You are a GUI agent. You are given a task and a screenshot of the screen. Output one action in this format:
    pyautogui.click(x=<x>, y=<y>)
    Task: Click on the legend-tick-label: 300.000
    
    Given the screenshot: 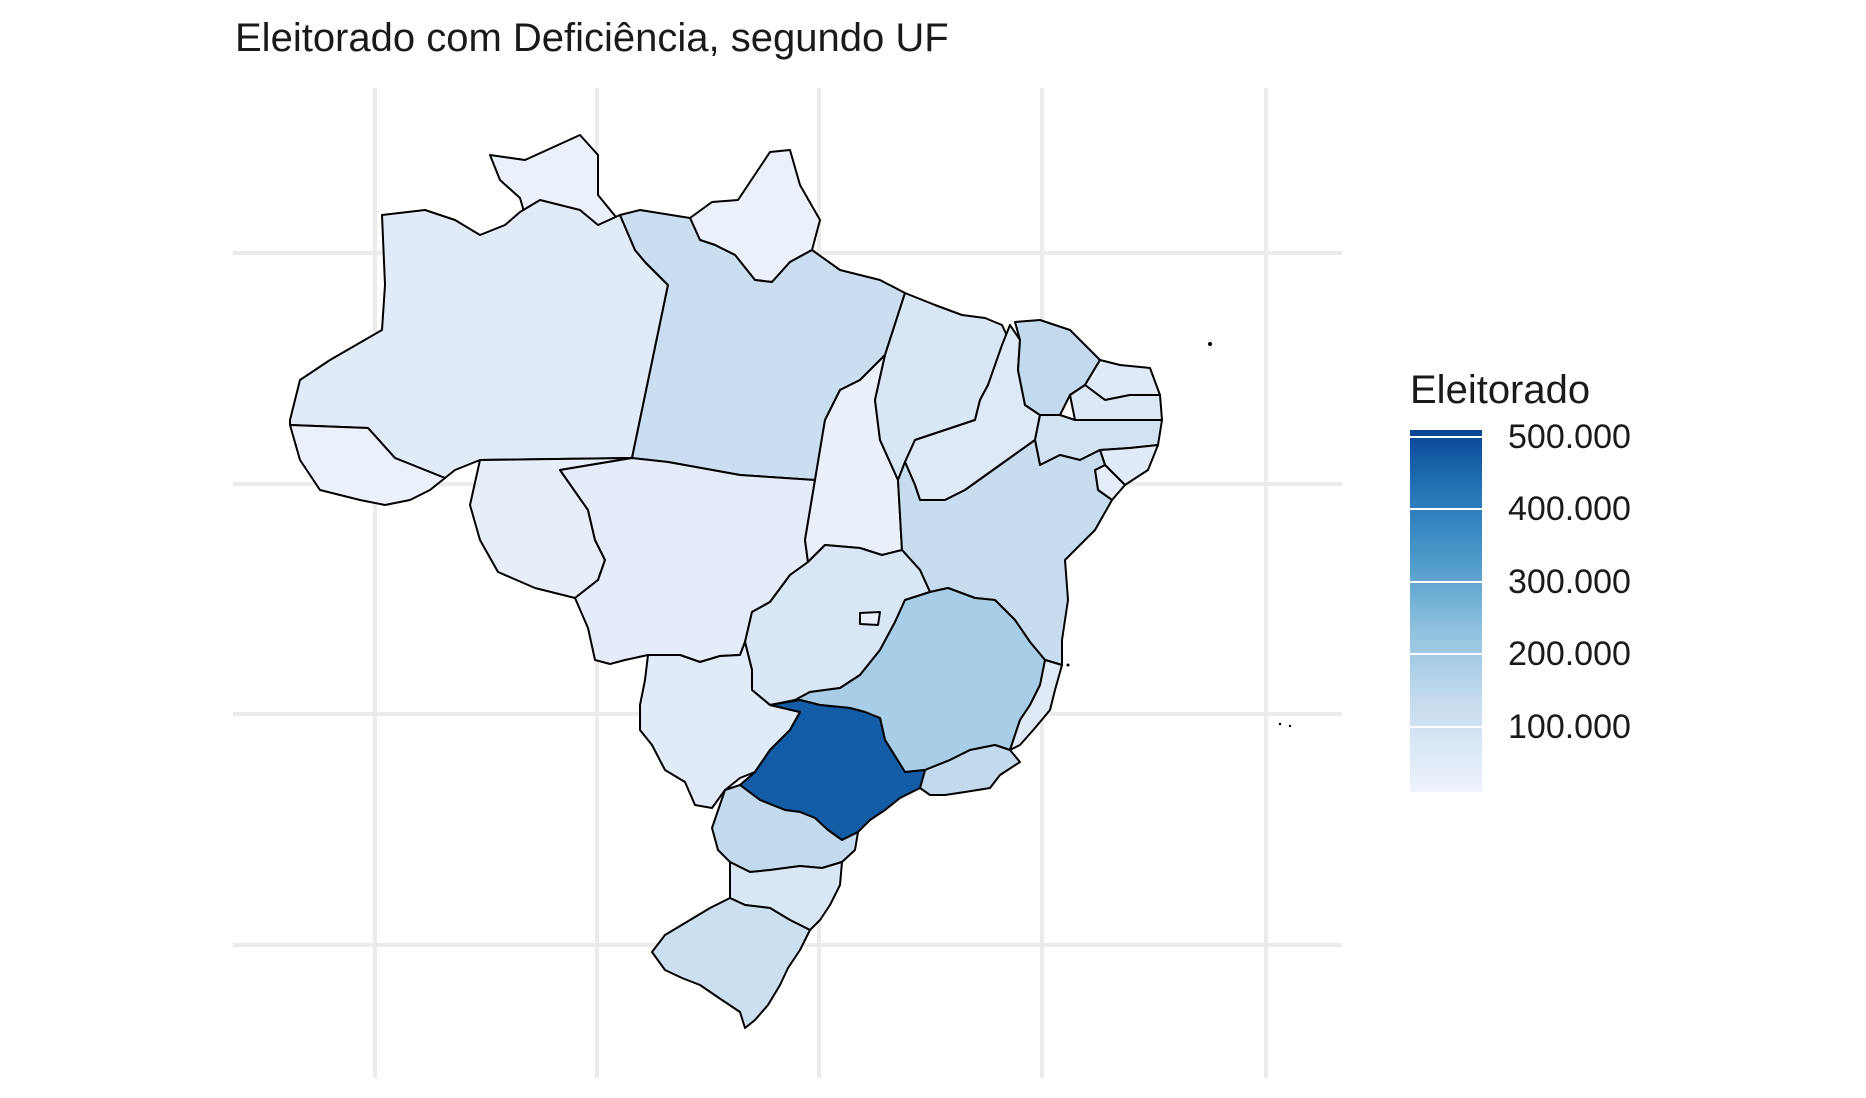 What is the action you would take?
    pyautogui.click(x=1569, y=581)
    